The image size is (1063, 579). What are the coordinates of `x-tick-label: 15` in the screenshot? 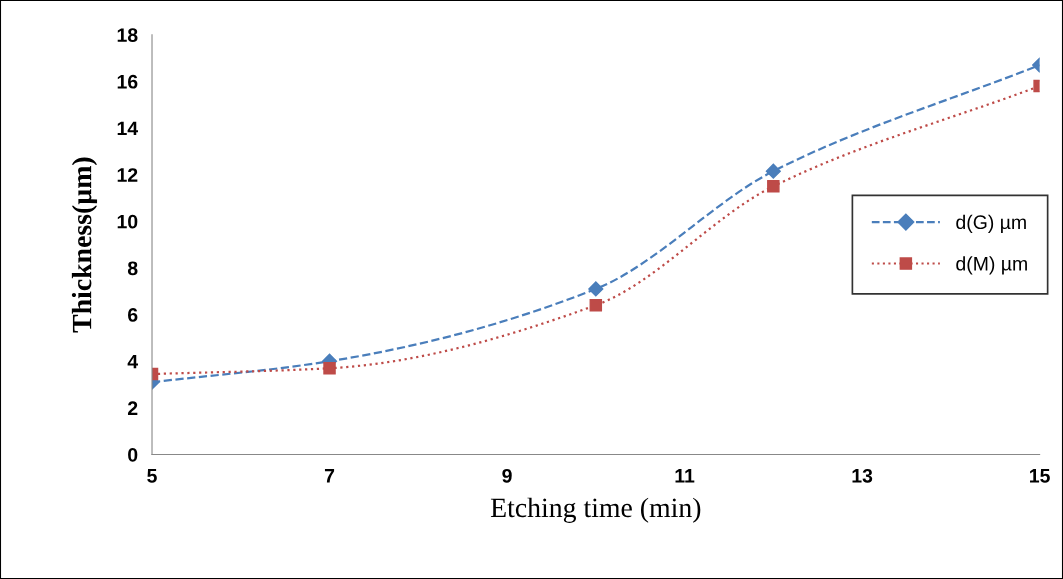 It's located at (1040, 476).